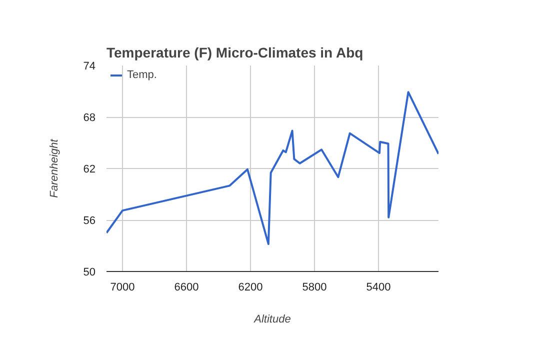 The height and width of the screenshot is (338, 544). What do you see at coordinates (186, 288) in the screenshot?
I see `x-tick-label: 6600` at bounding box center [186, 288].